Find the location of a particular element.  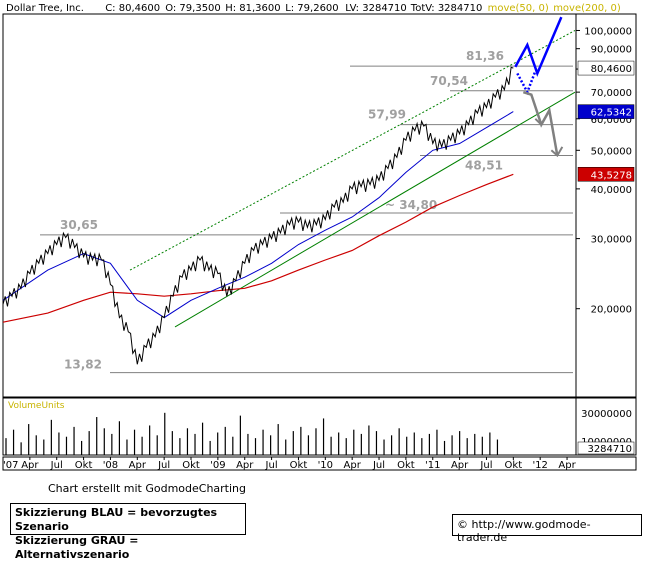

level-label: ~ 34,80 is located at coordinates (411, 205).